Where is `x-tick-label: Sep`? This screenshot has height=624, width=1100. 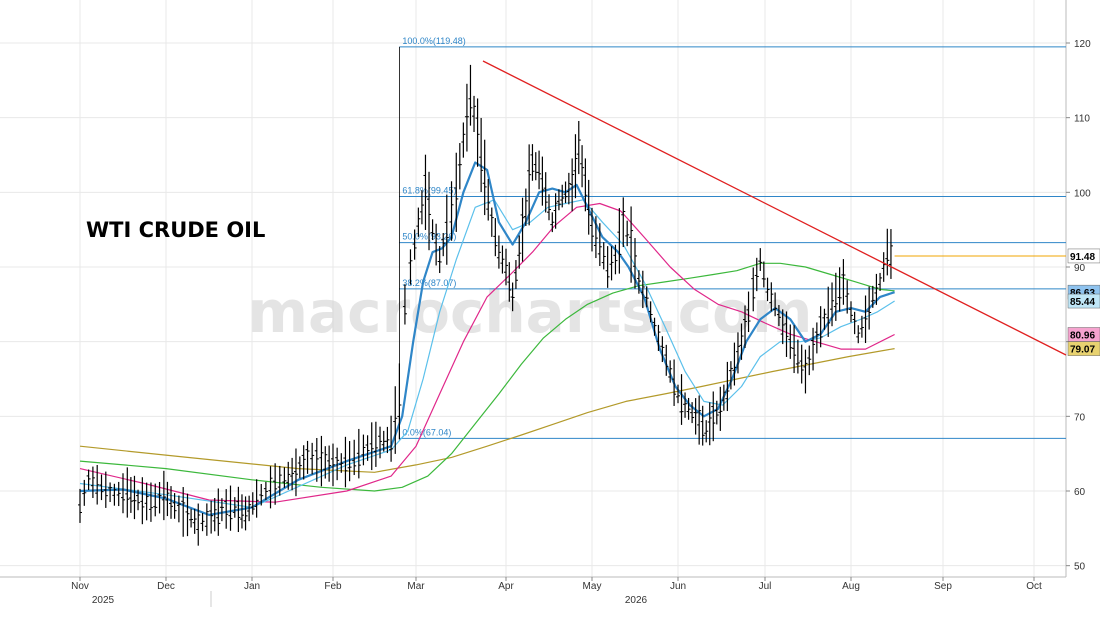
x-tick-label: Sep is located at coordinates (943, 586).